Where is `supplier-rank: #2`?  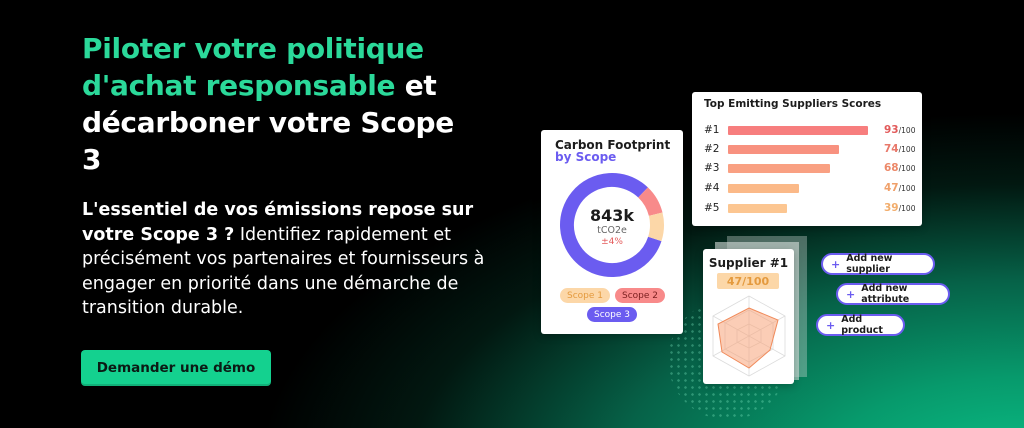
supplier-rank: #2 is located at coordinates (712, 149).